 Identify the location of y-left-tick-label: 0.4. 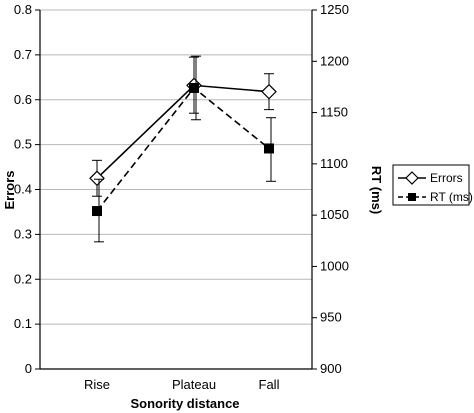
(23, 189).